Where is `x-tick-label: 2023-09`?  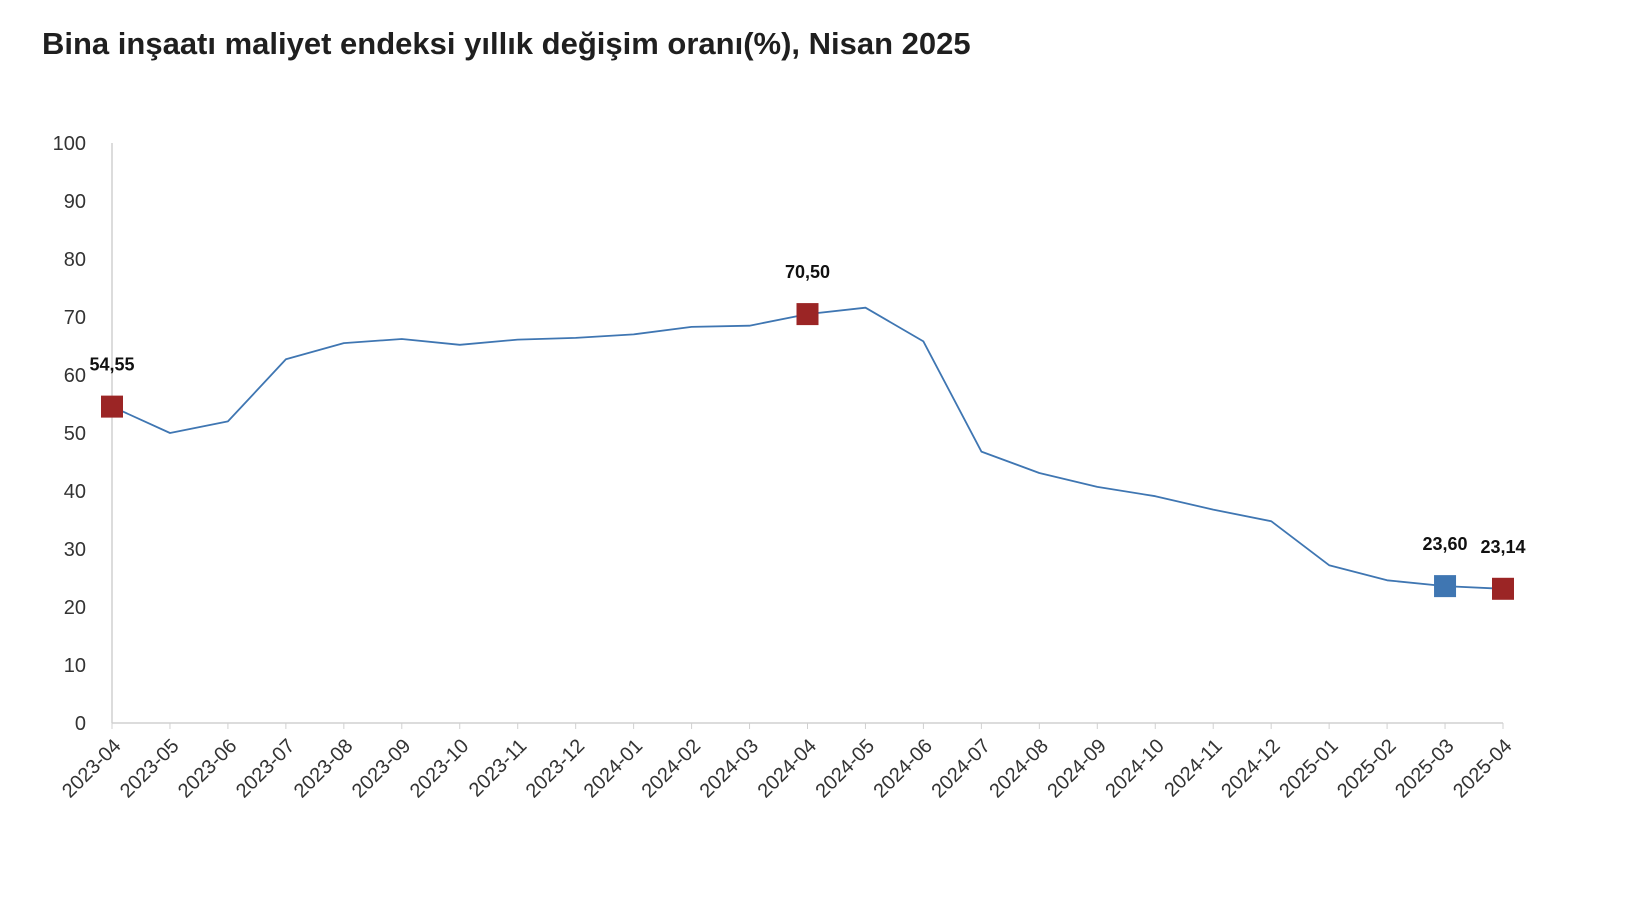 x-tick-label: 2023-09 is located at coordinates (381, 768).